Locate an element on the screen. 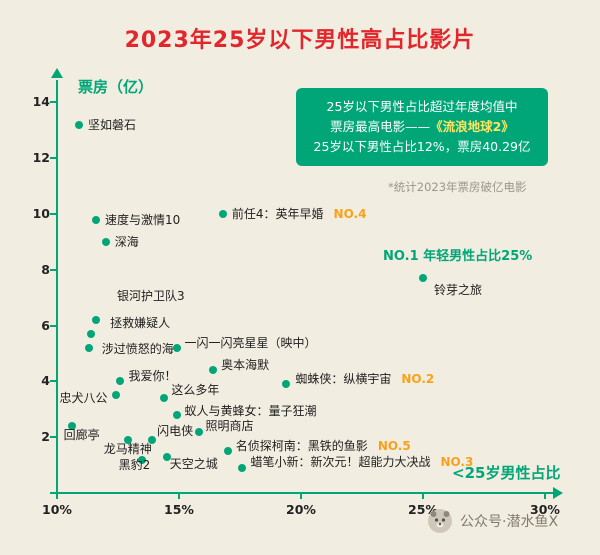 The width and height of the screenshot is (600, 555). point-label: 回廊亭 is located at coordinates (82, 435).